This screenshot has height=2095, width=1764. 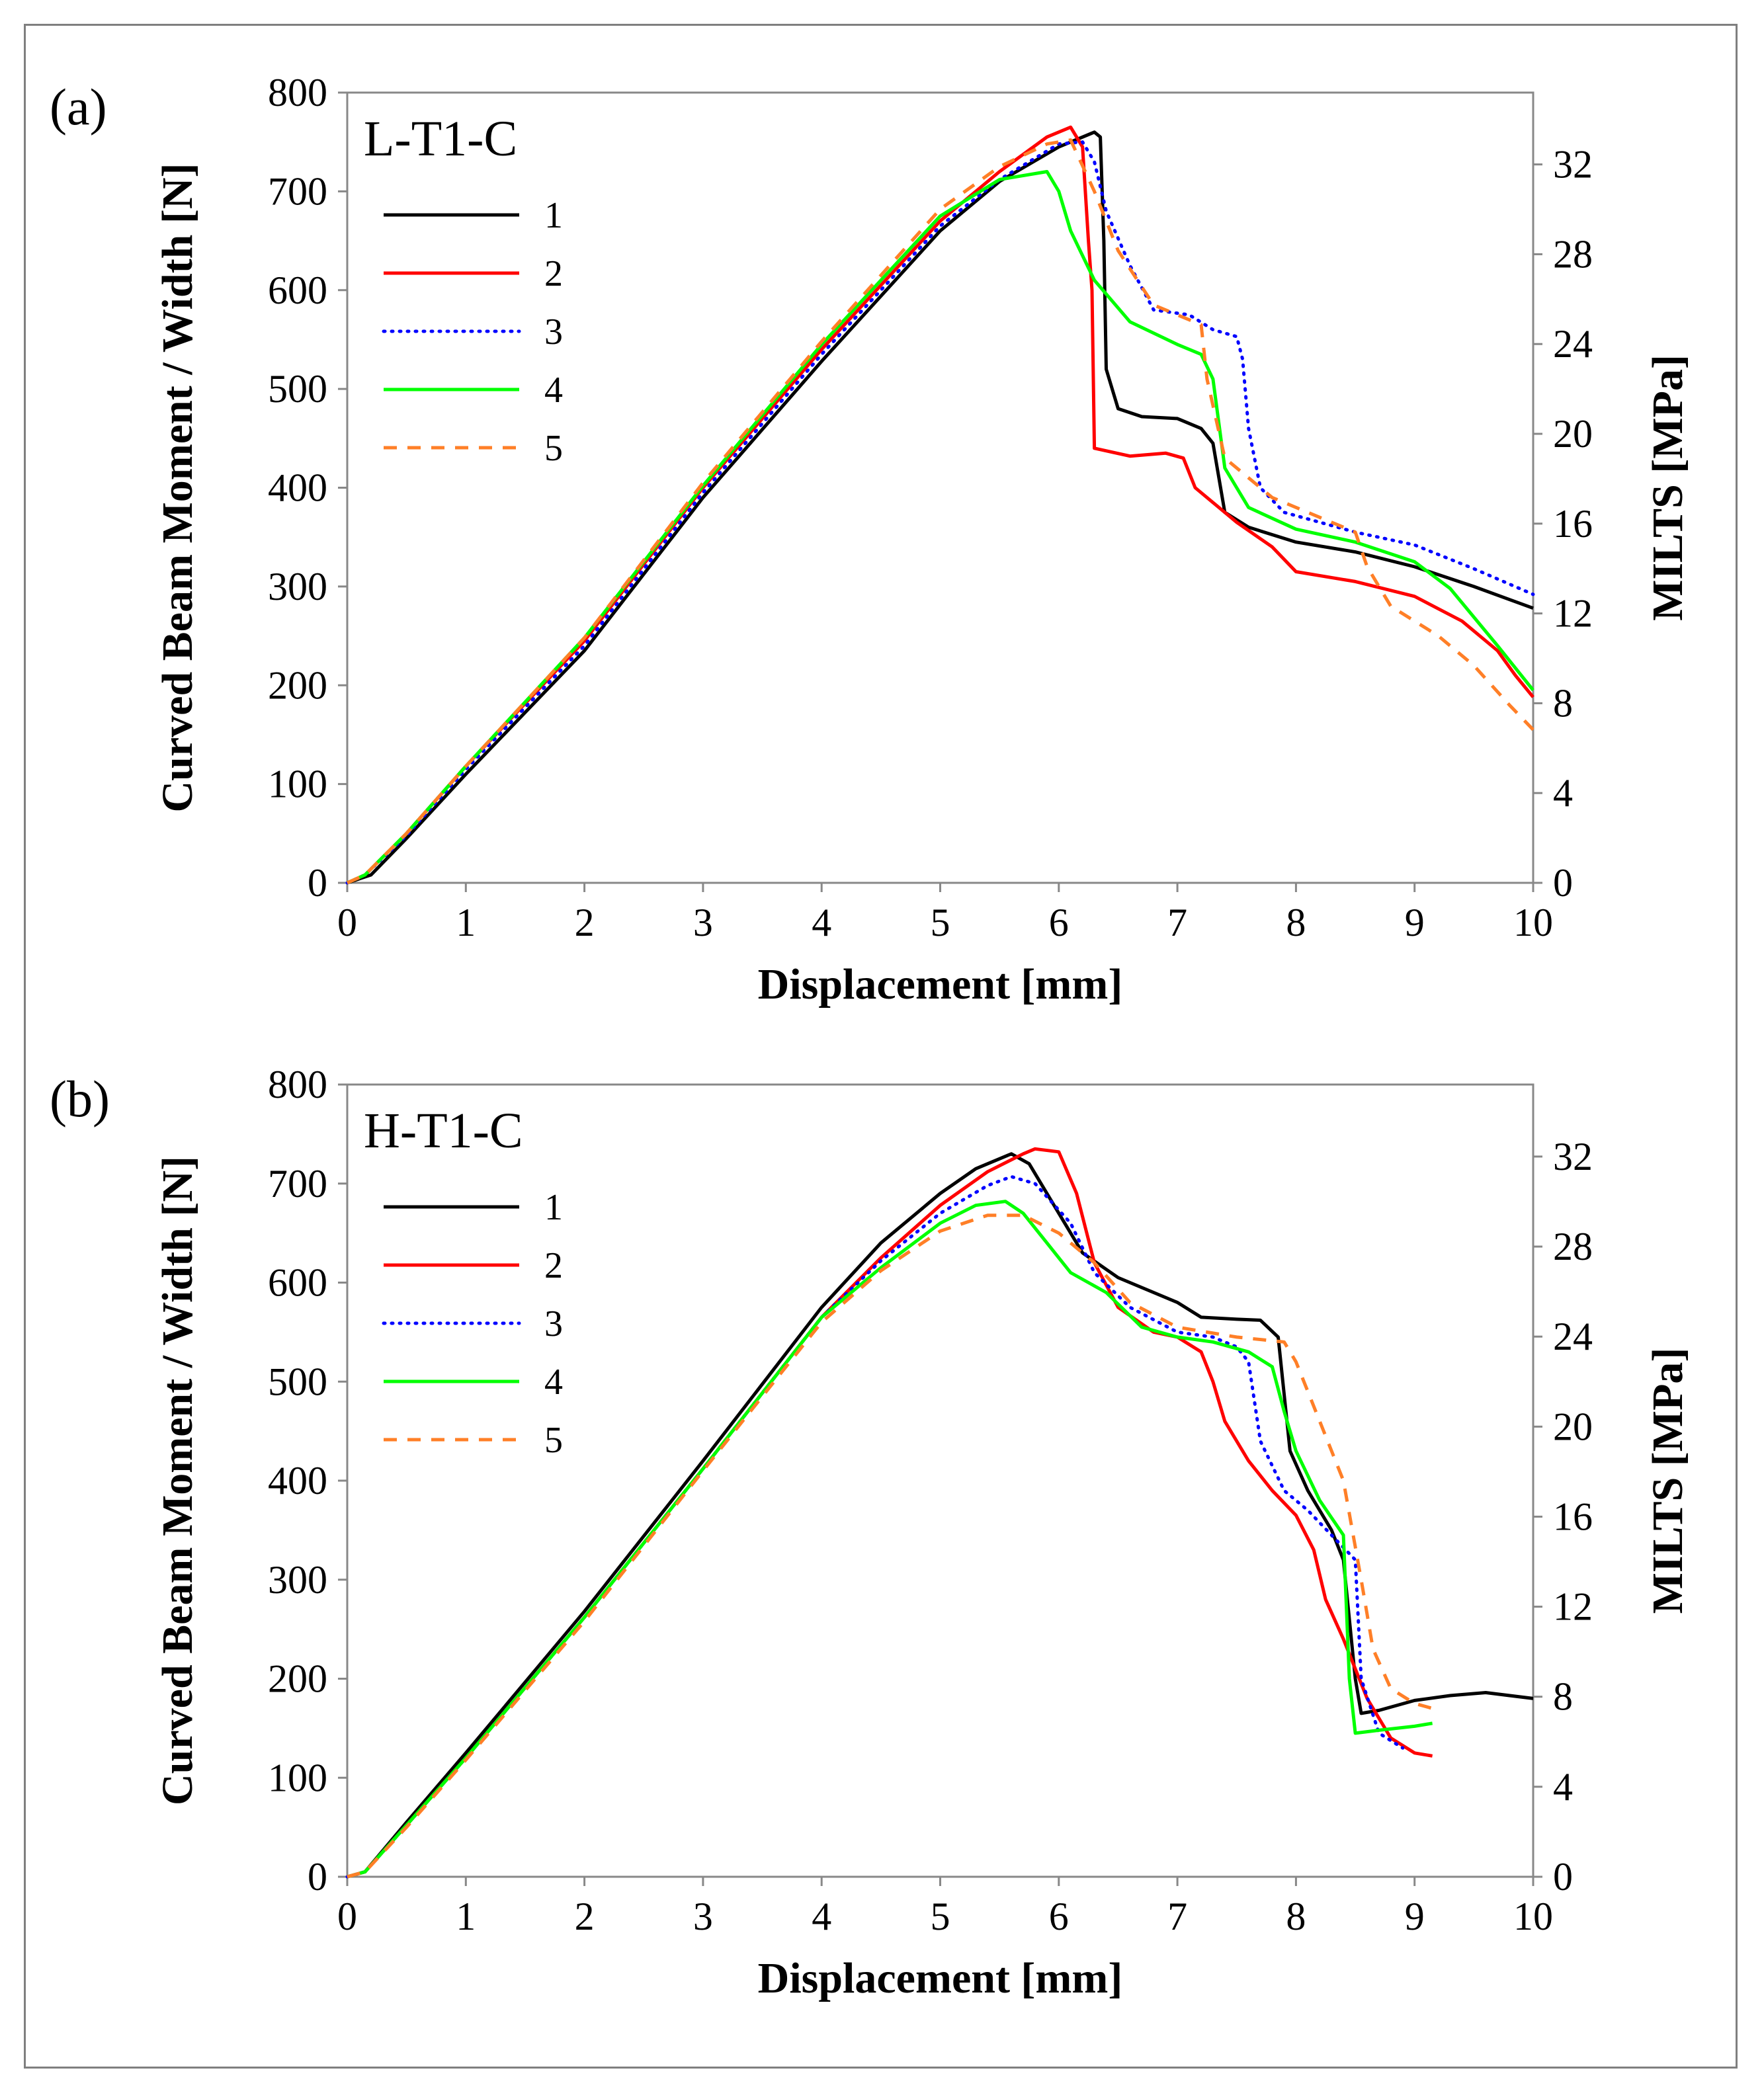 I want to click on chart-title: L-T1-C, so click(x=440, y=139).